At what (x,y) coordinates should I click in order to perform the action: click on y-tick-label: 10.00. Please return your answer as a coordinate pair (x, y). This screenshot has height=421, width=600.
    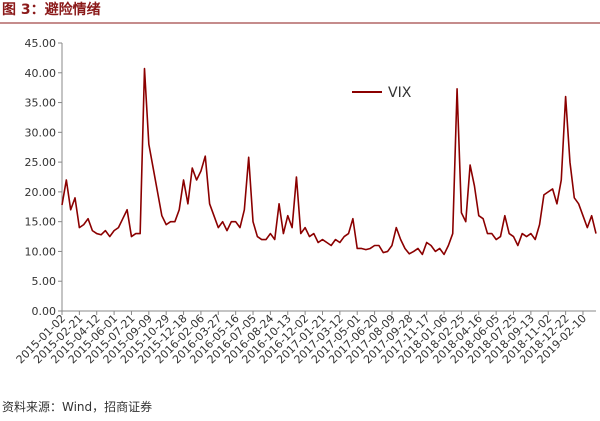
    Looking at the image, I should click on (41, 251).